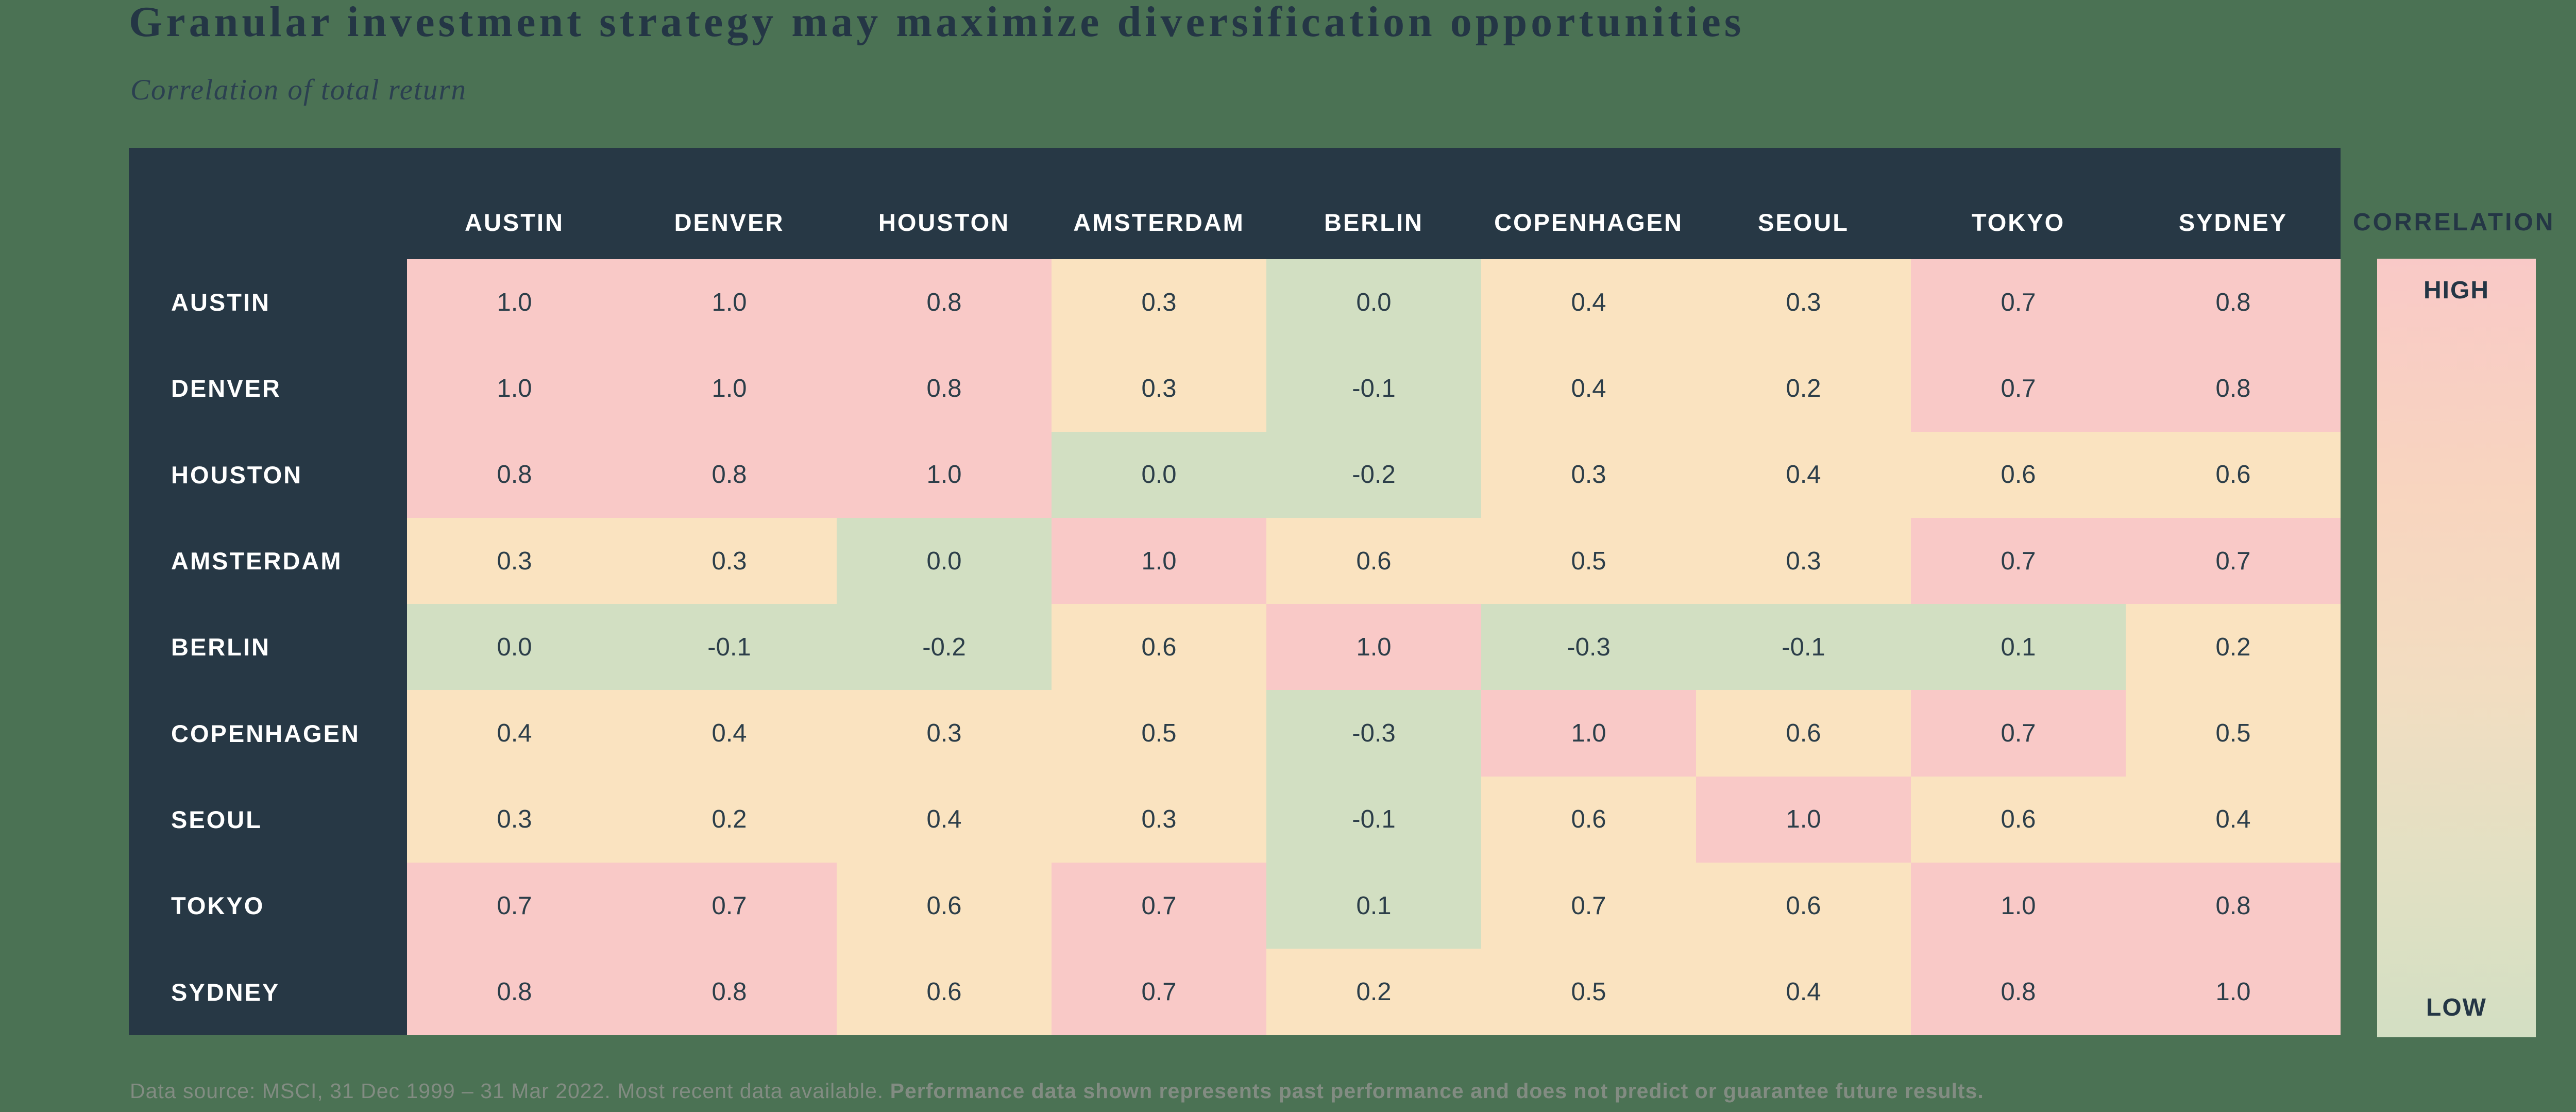 Image resolution: width=2576 pixels, height=1112 pixels. What do you see at coordinates (514, 733) in the screenshot?
I see `matrix-cell-copenhagen-austin: 0.4` at bounding box center [514, 733].